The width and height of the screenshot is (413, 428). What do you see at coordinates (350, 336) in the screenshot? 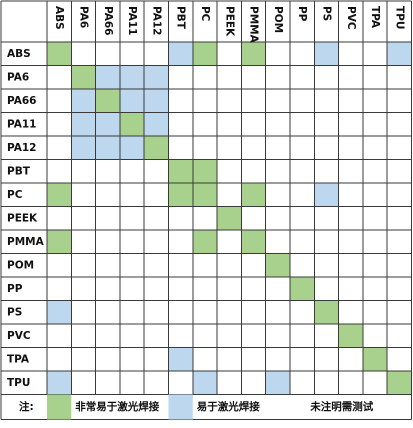
I see `cell-pvc-pvc` at bounding box center [350, 336].